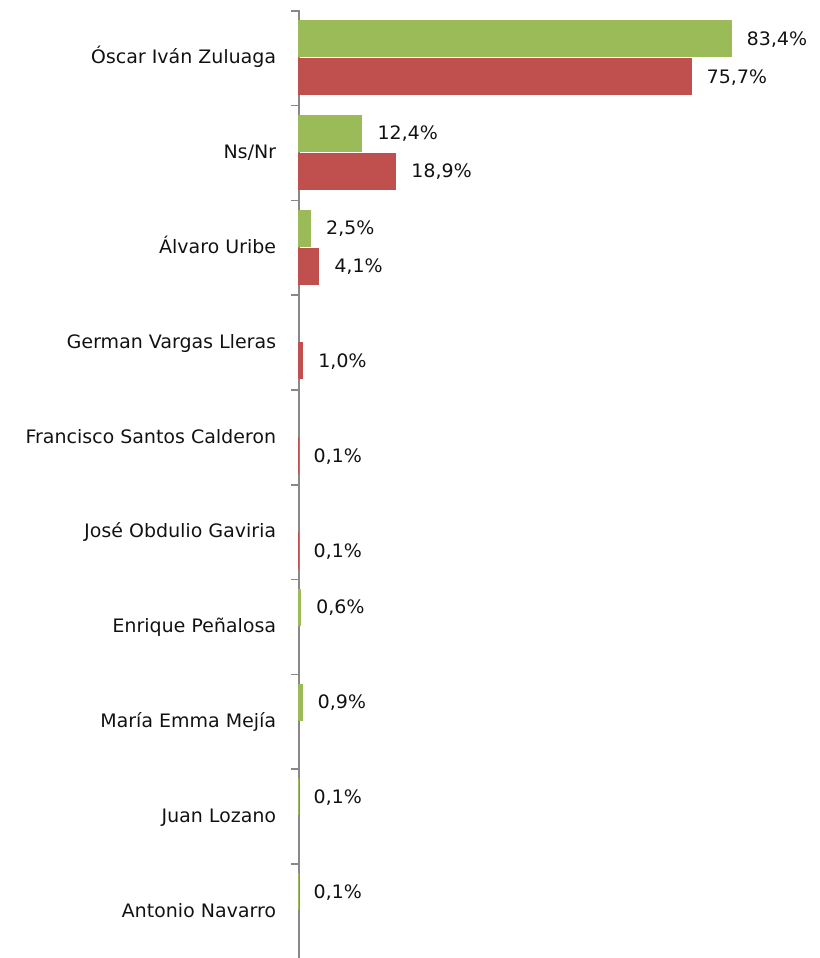 This screenshot has width=820, height=958. What do you see at coordinates (350, 228) in the screenshot?
I see `value-label: 2,5%` at bounding box center [350, 228].